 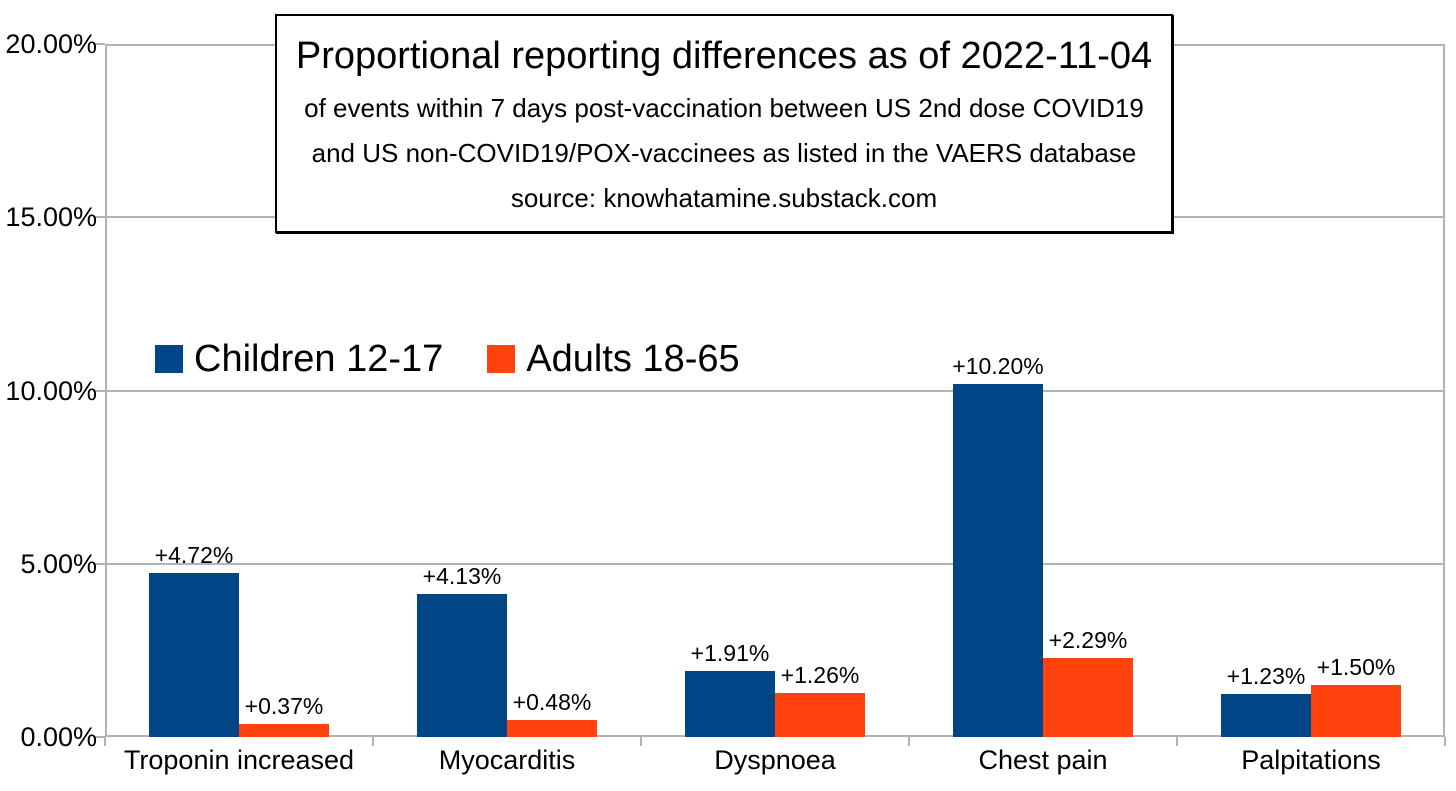 I want to click on legend-label: Children 12-17, so click(x=319, y=359).